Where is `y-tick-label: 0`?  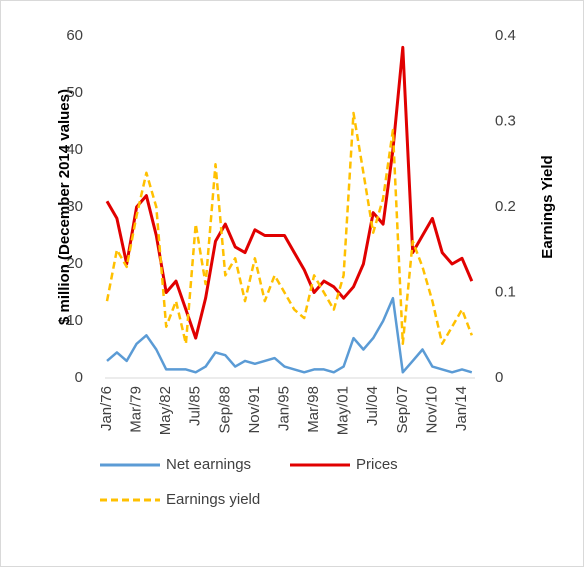
y-tick-label: 0 is located at coordinates (79, 377).